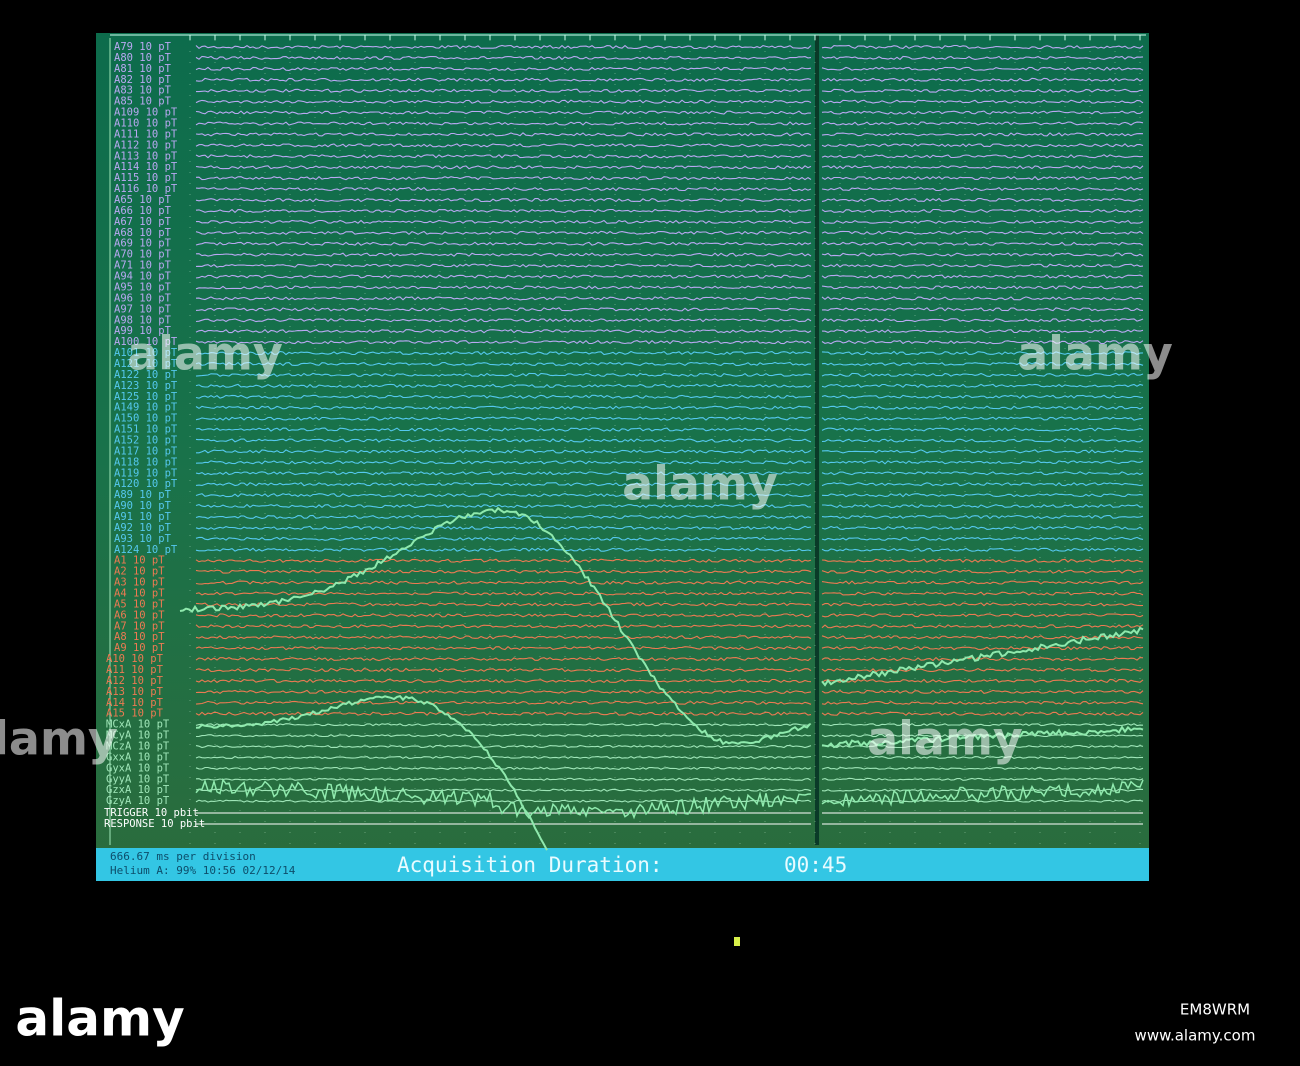 The height and width of the screenshot is (1066, 1300). I want to click on channel-label: A121 10 pT, so click(146, 364).